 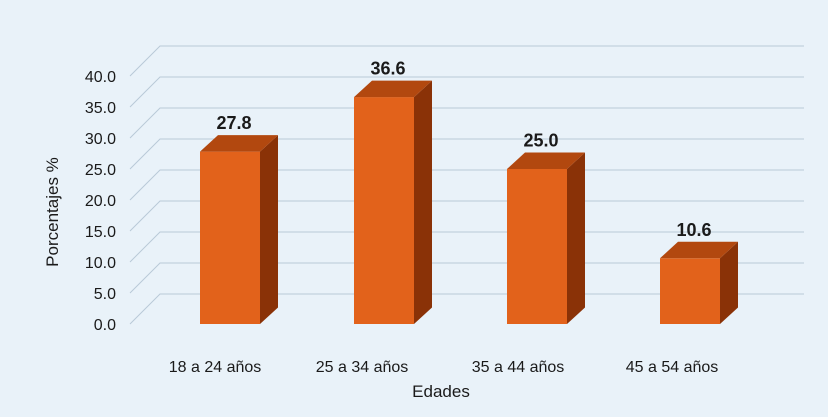 What do you see at coordinates (105, 294) in the screenshot?
I see `y-tick-label: 5.0` at bounding box center [105, 294].